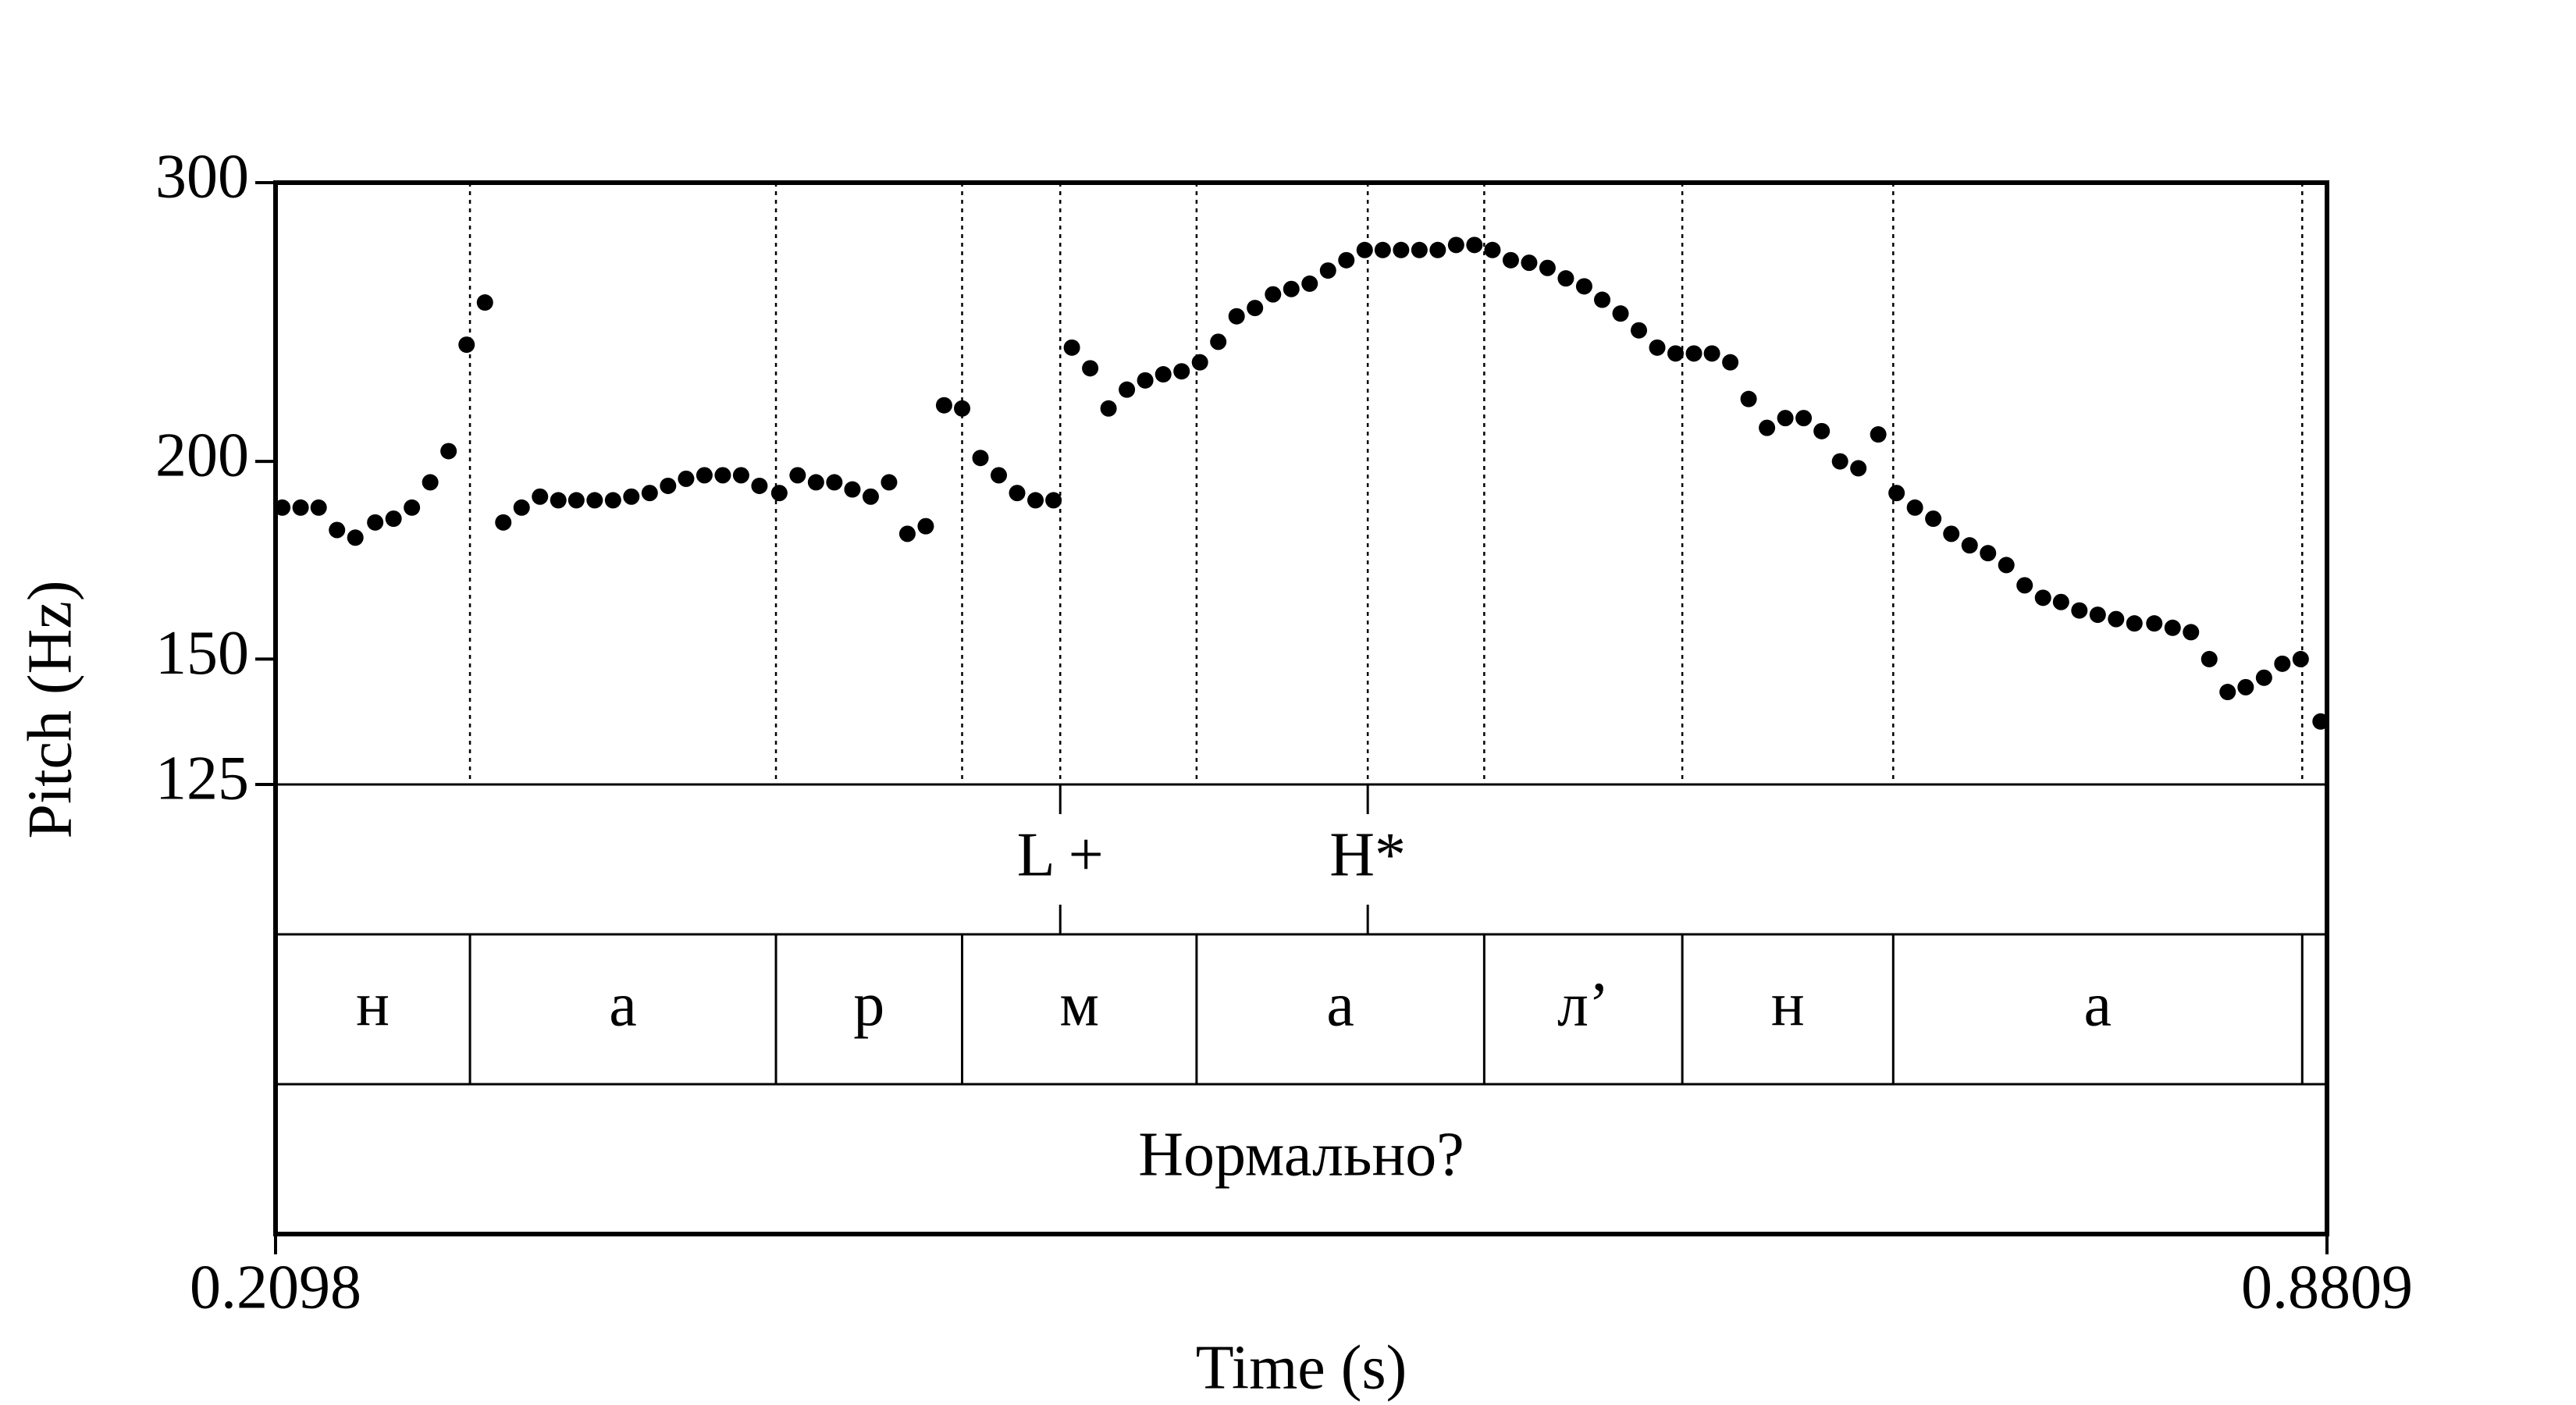 Image resolution: width=2576 pixels, height=1405 pixels. What do you see at coordinates (50, 709) in the screenshot?
I see `y-axis-label: Pitch (Hz)` at bounding box center [50, 709].